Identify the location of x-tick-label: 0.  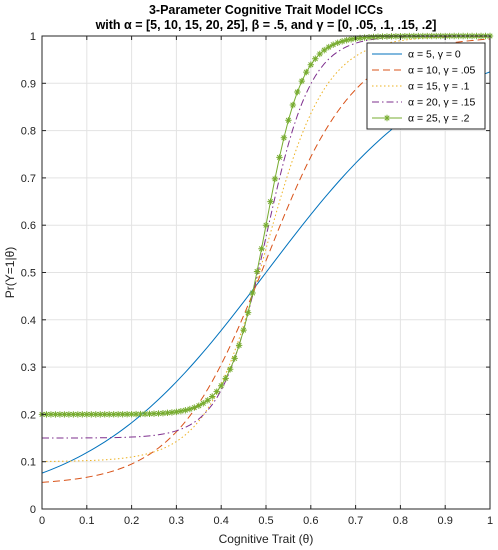
(42, 521).